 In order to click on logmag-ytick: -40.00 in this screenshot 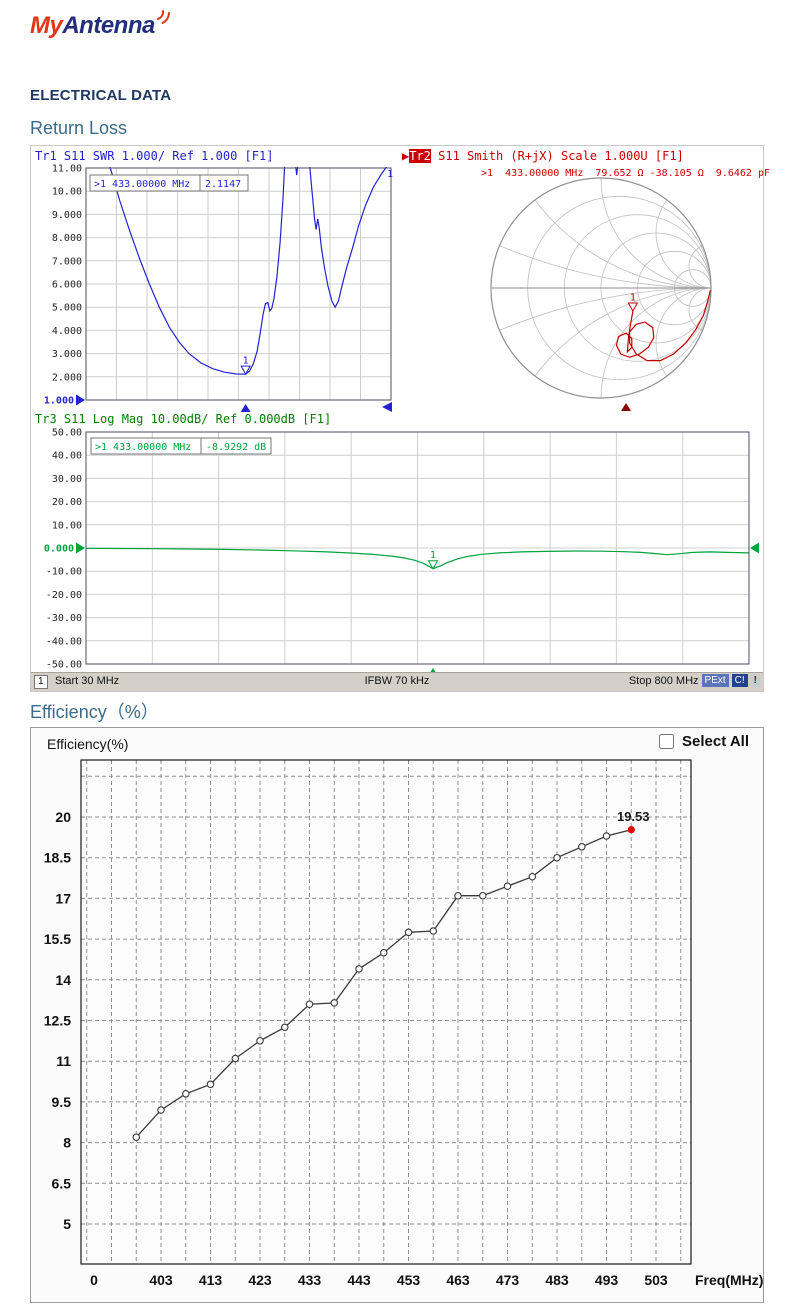, I will do `click(64, 641)`.